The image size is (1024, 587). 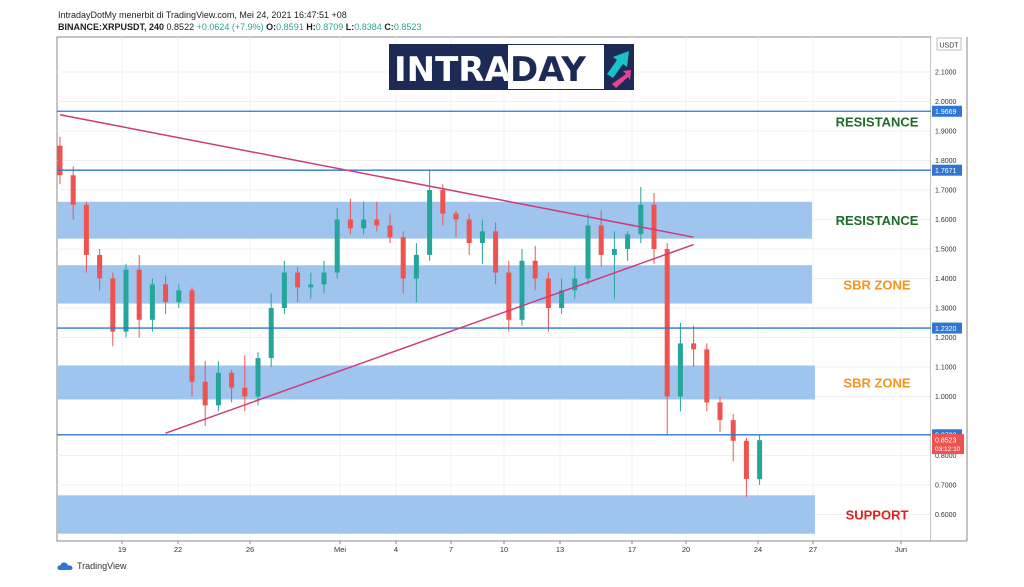 I want to click on change-value: +0.0624 (+7.9%), so click(x=230, y=27).